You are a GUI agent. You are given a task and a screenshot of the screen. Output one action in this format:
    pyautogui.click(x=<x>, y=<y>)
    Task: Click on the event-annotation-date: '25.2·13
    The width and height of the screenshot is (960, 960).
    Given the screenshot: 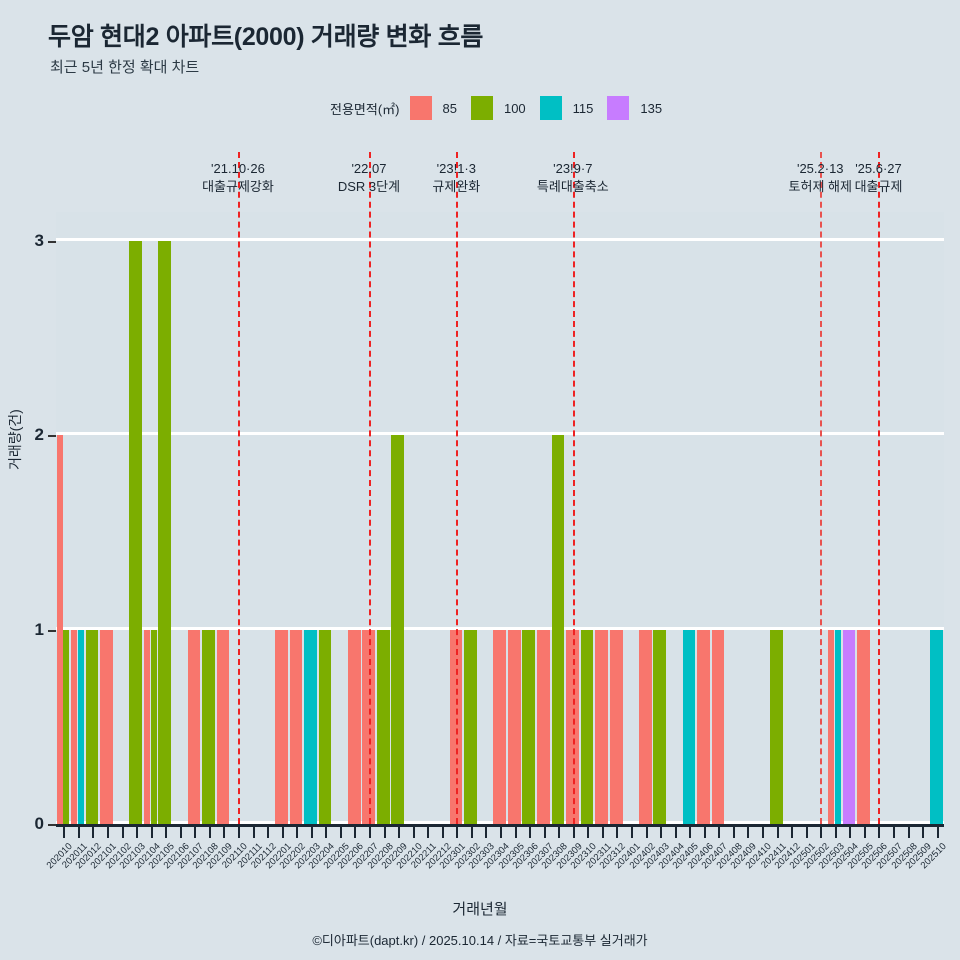 What is the action you would take?
    pyautogui.click(x=820, y=168)
    